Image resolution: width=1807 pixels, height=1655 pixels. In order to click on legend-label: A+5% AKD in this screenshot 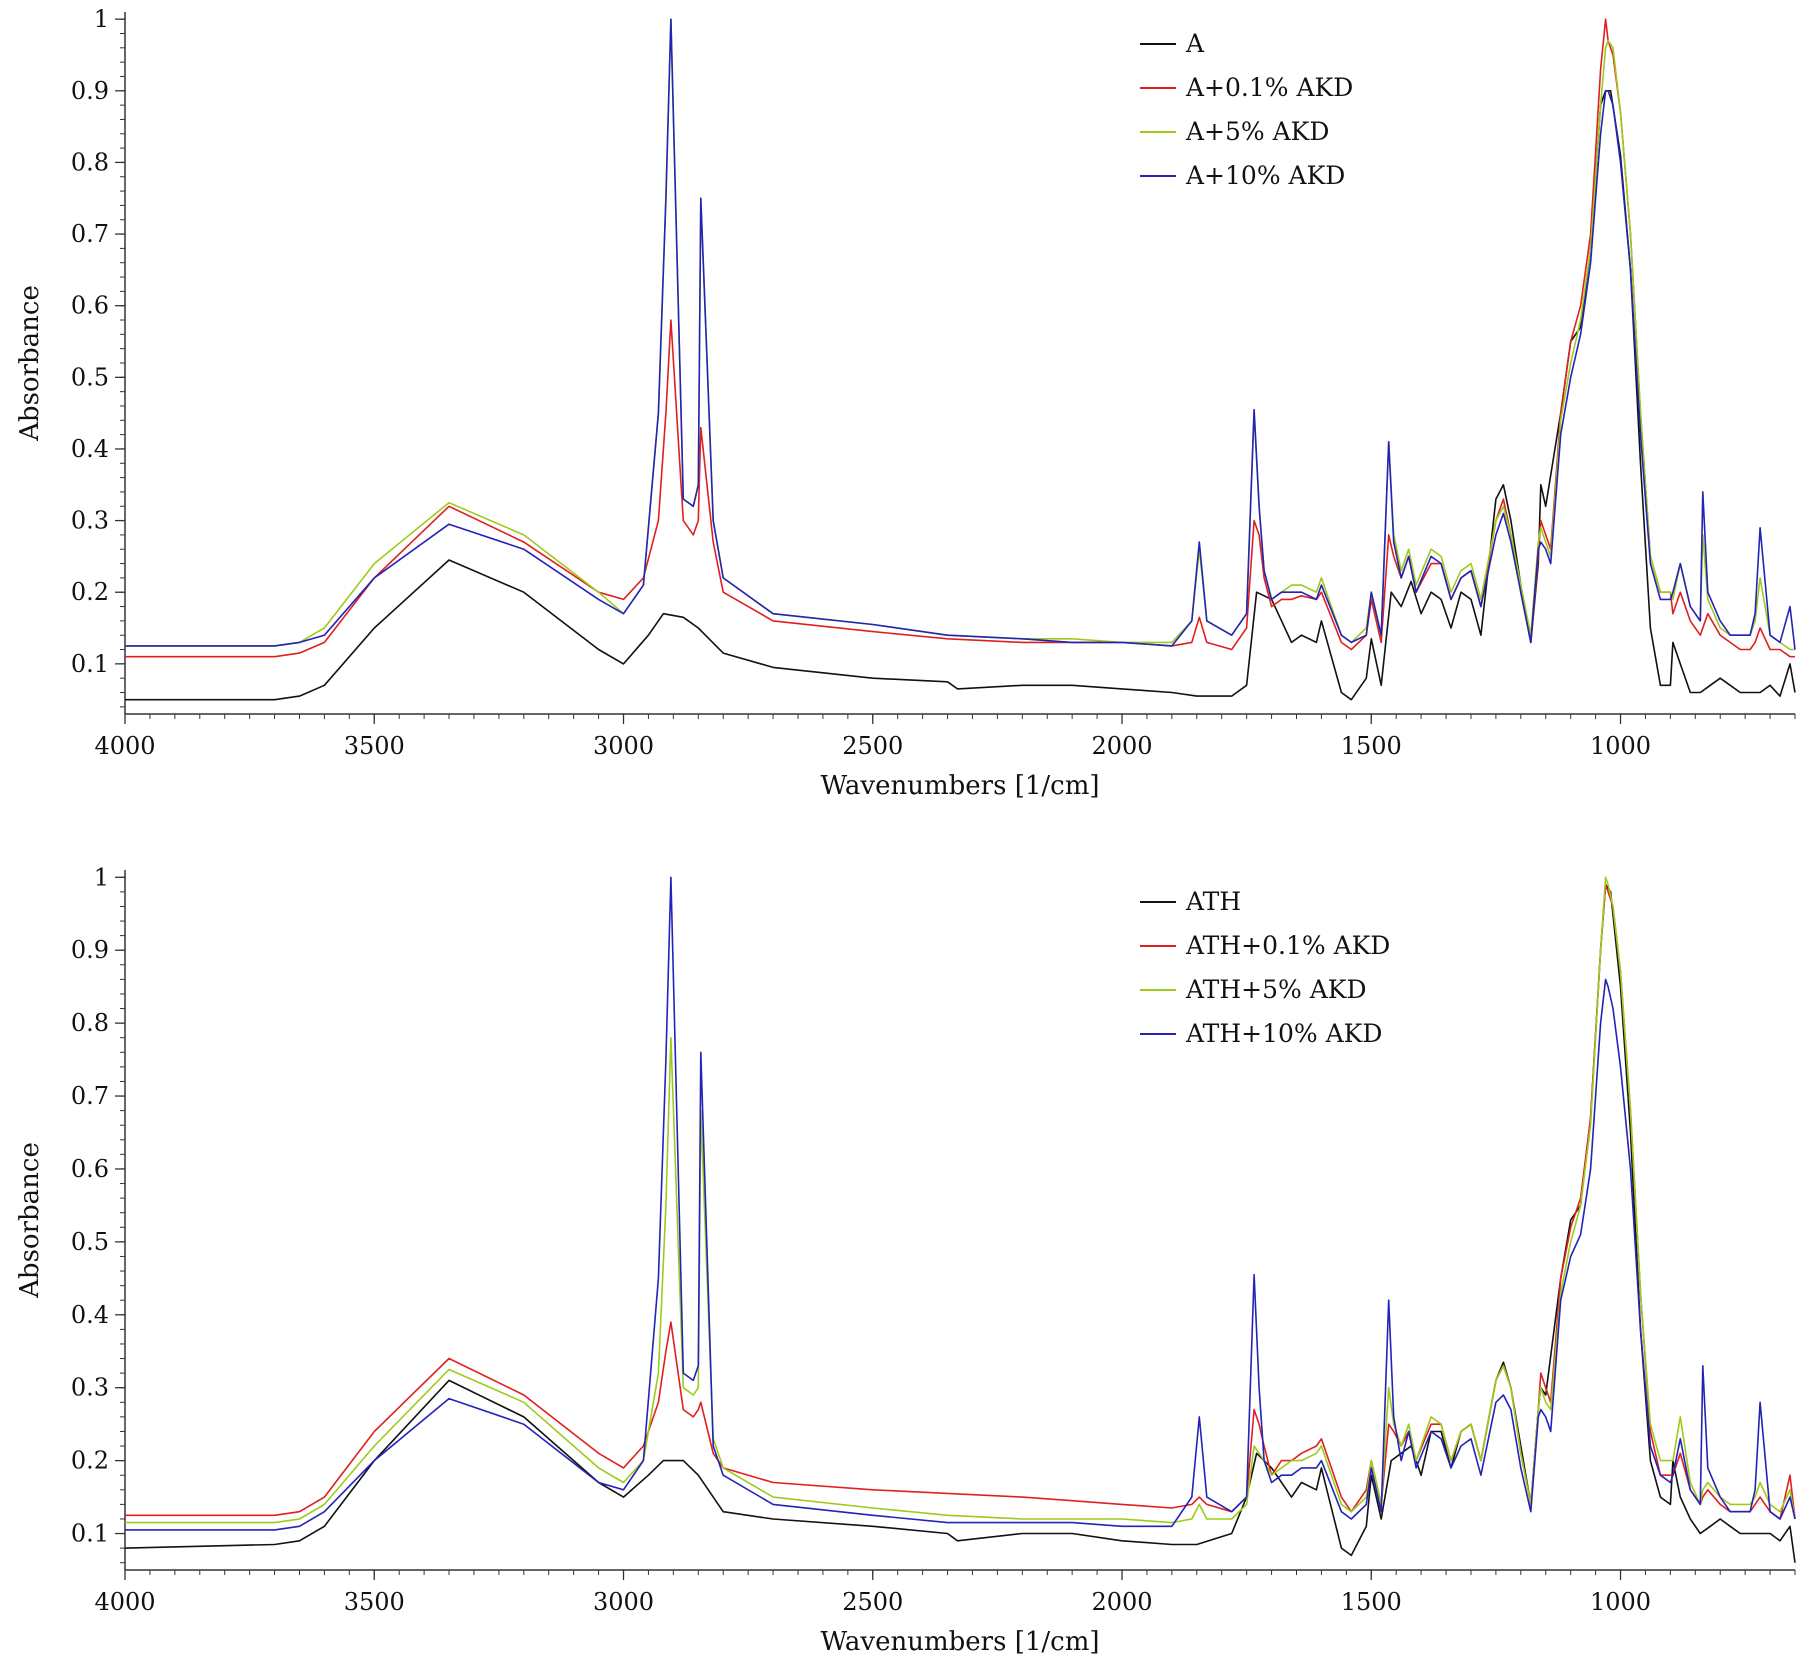, I will do `click(1257, 131)`.